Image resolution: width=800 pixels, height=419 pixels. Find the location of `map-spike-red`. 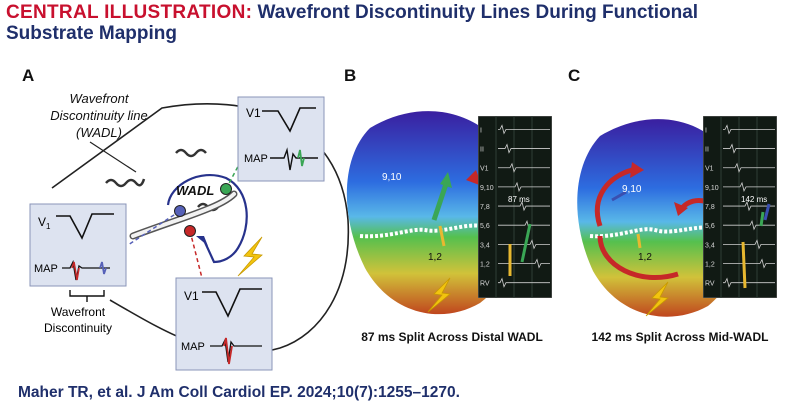

map-spike-red is located at coordinates (228, 351).